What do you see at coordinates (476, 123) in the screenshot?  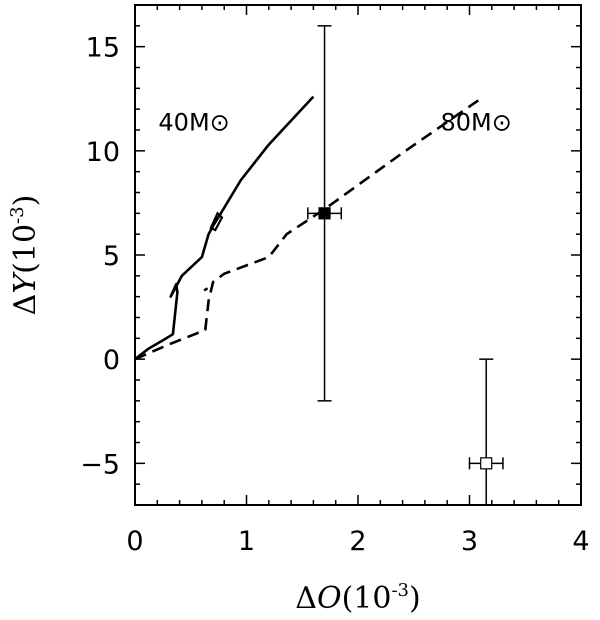 I see `label-80msun: 80M⊙` at bounding box center [476, 123].